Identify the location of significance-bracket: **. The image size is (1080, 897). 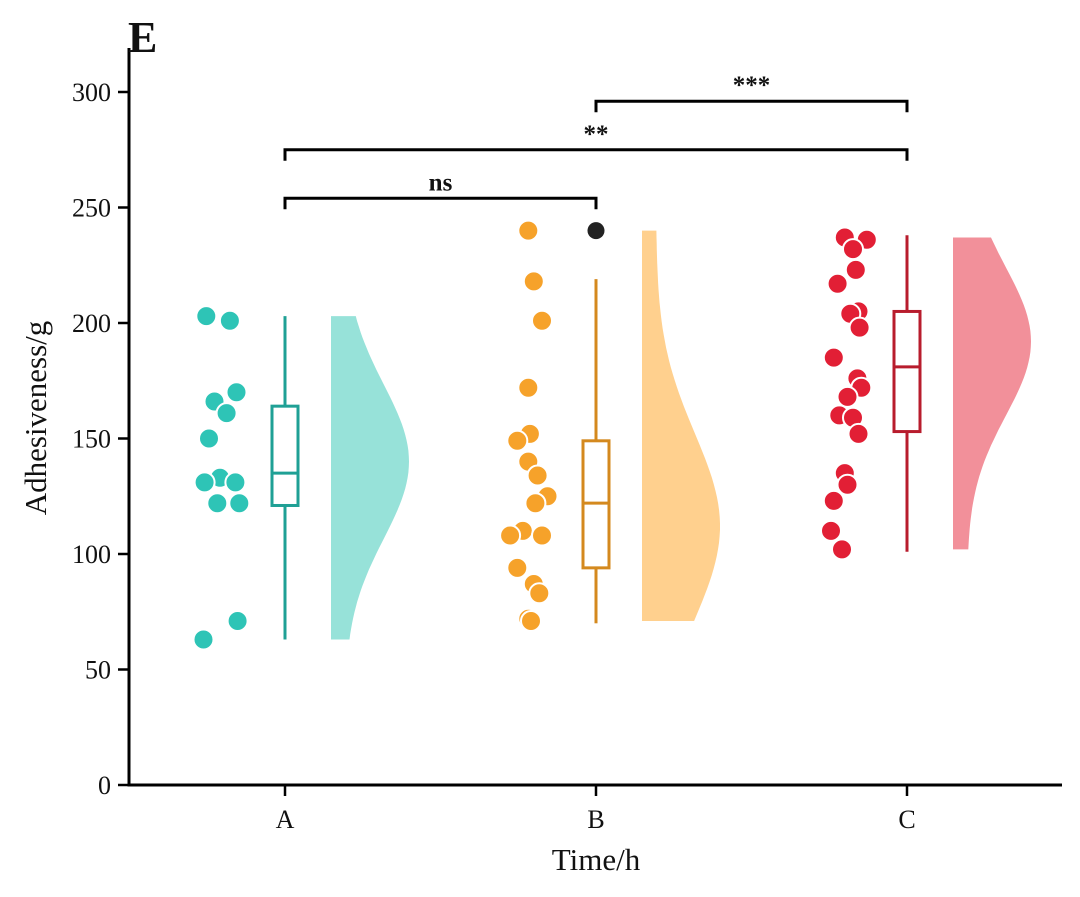
(596, 141).